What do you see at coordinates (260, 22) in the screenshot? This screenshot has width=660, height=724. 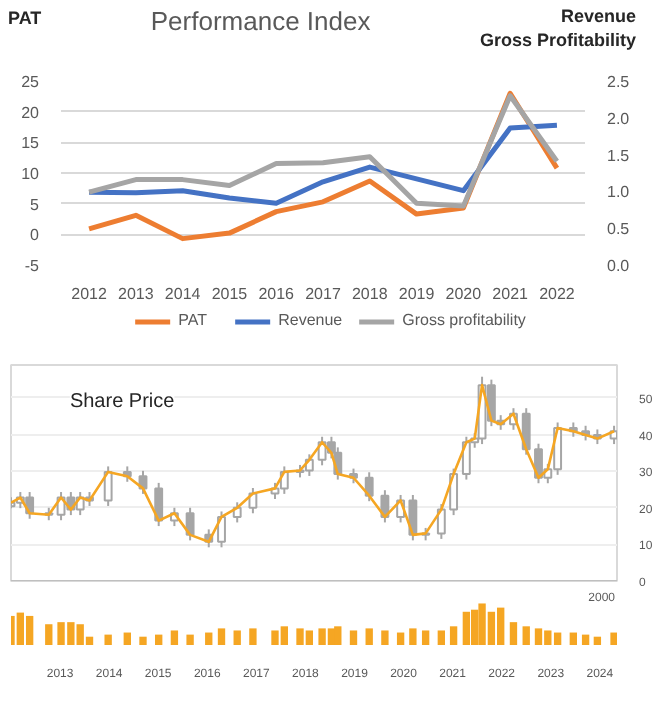 I see `chart-title: Performance Index` at bounding box center [260, 22].